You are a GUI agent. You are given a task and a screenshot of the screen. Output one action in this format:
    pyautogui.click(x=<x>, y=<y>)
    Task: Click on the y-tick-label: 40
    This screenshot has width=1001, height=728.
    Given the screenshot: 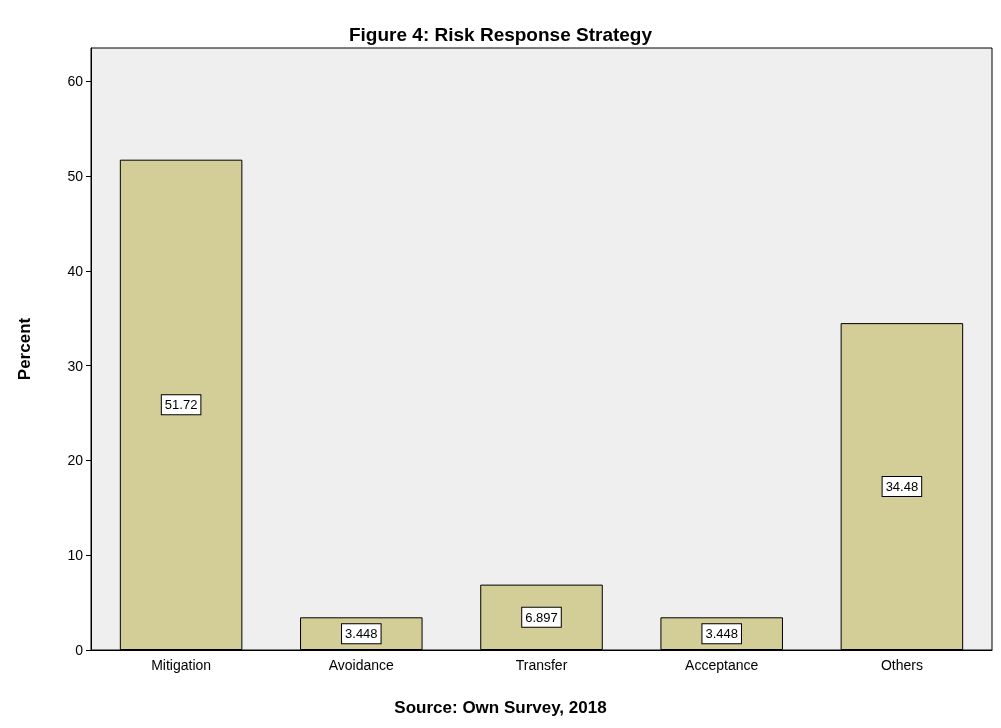 What is the action you would take?
    pyautogui.click(x=75, y=270)
    